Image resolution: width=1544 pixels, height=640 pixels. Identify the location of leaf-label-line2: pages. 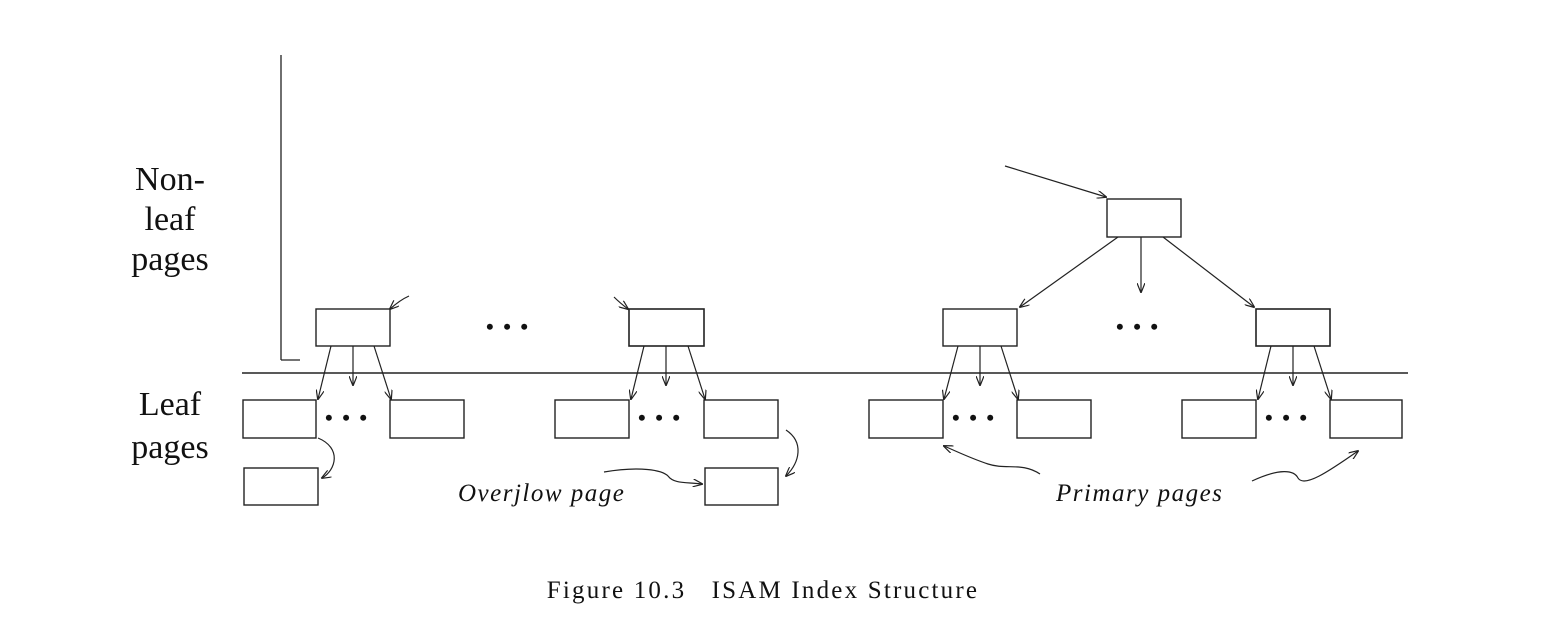
(170, 447).